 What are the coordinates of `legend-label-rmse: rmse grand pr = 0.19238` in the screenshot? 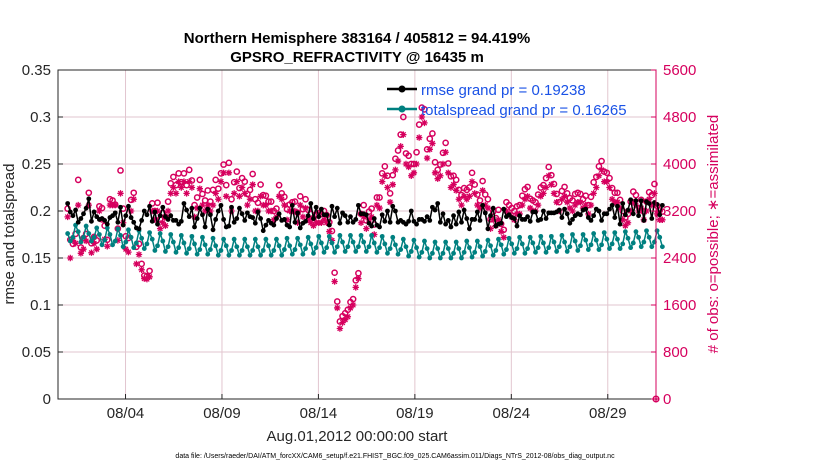 It's located at (503, 90).